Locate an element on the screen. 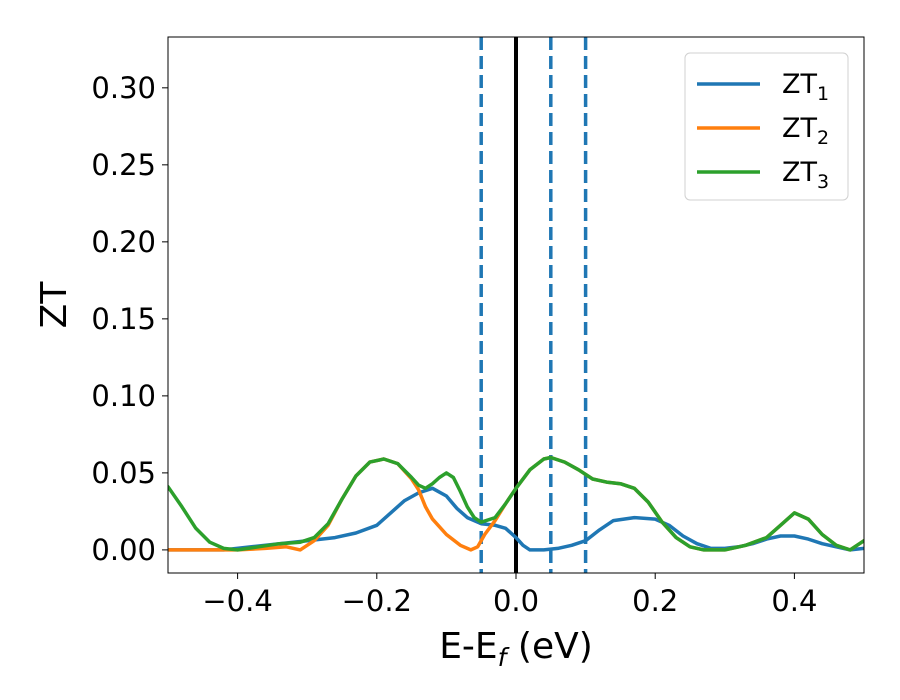  x-axis: −0.4 −0.2 0.0 0.2 0.4 is located at coordinates (509, 595).